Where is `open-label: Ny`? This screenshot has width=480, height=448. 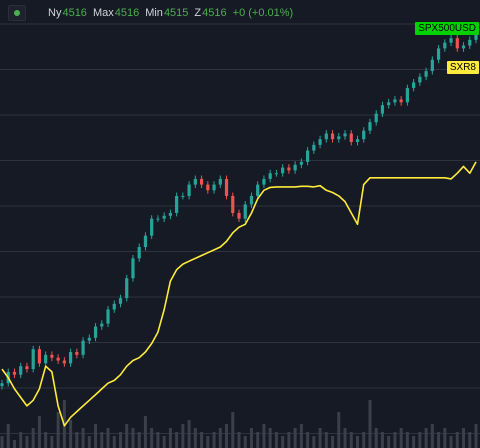 open-label: Ny is located at coordinates (55, 13).